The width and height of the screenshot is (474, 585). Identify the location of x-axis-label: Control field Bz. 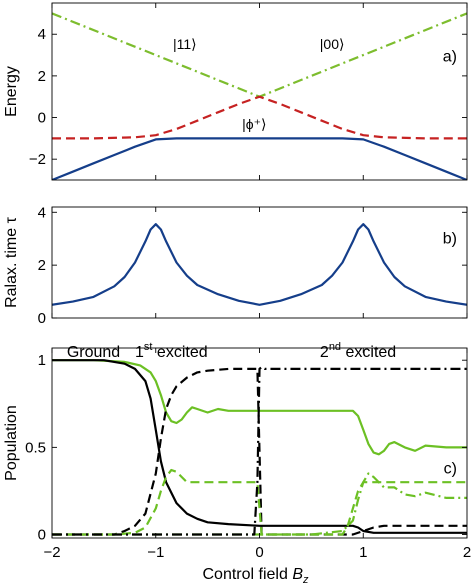
(256, 575).